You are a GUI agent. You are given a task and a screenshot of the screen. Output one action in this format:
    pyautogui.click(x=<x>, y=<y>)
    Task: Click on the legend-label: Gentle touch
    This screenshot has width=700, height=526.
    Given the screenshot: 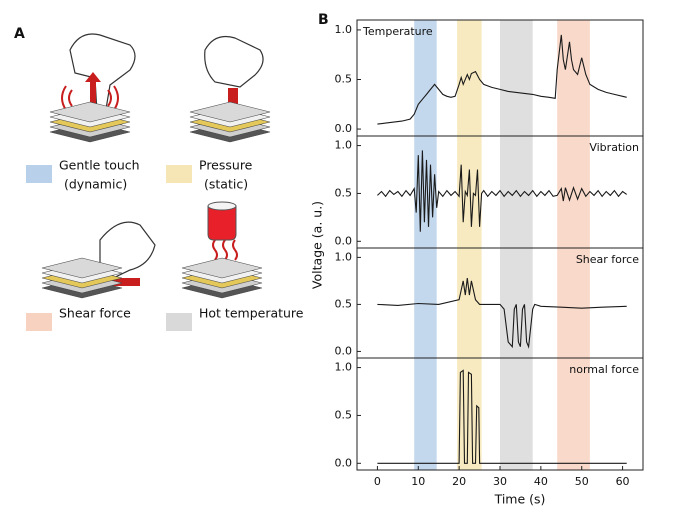 What is the action you would take?
    pyautogui.click(x=99, y=165)
    